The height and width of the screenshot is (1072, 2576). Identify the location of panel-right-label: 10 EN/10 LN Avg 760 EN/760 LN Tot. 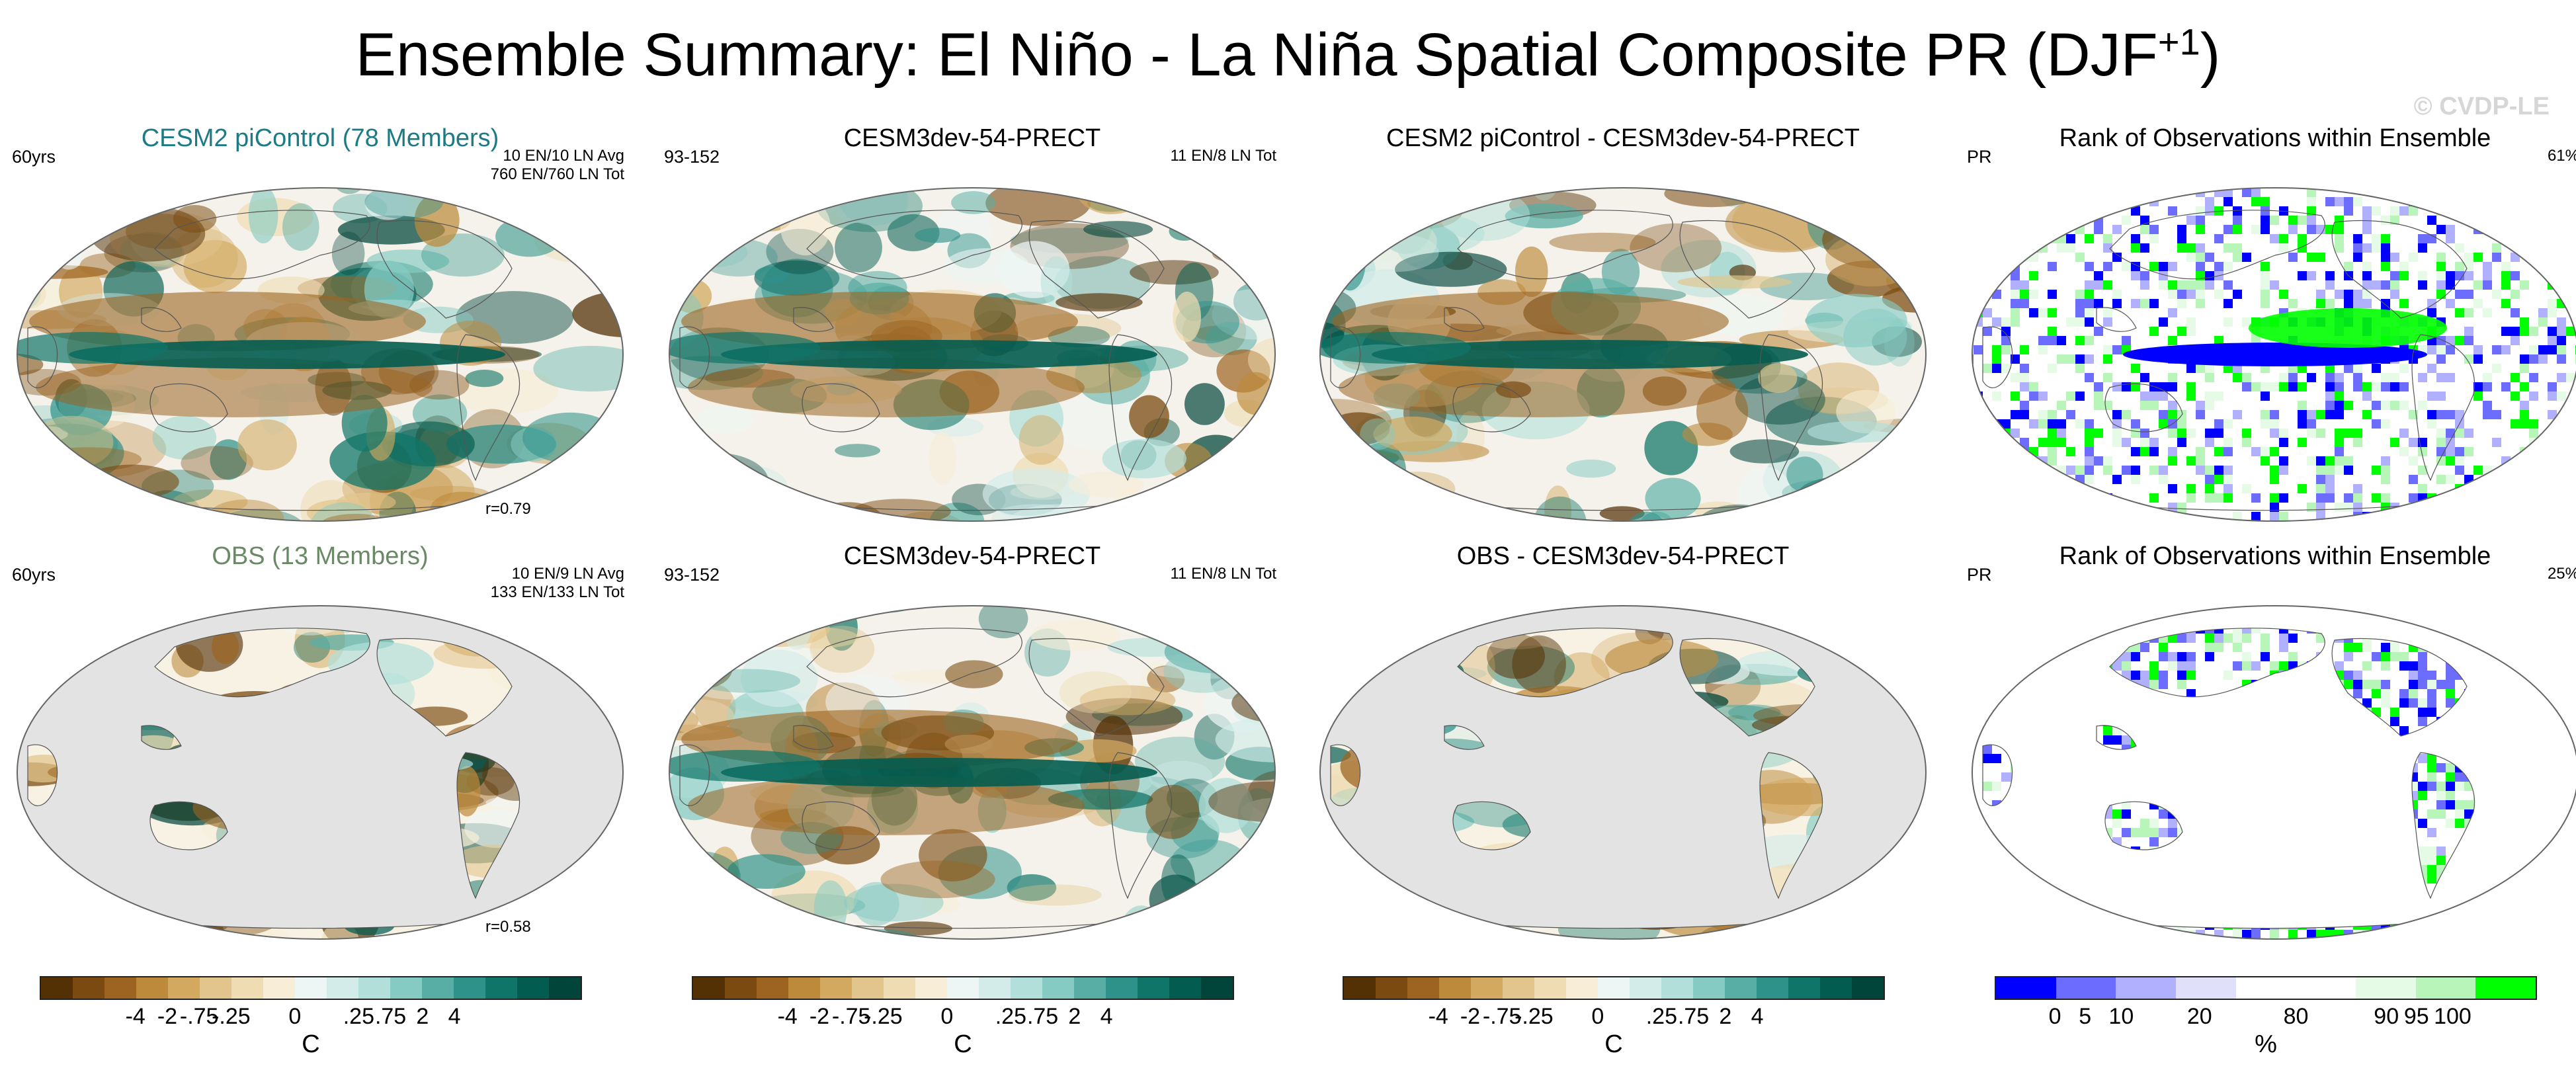
(557, 165).